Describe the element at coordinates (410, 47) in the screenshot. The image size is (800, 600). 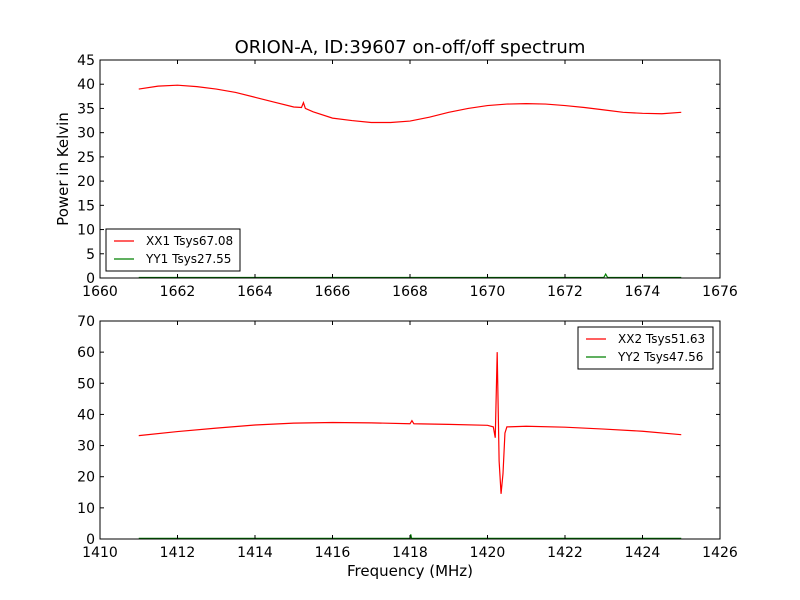
I see `chart-title: ORION-A, ID:39607 on-off/off spectrum` at that location.